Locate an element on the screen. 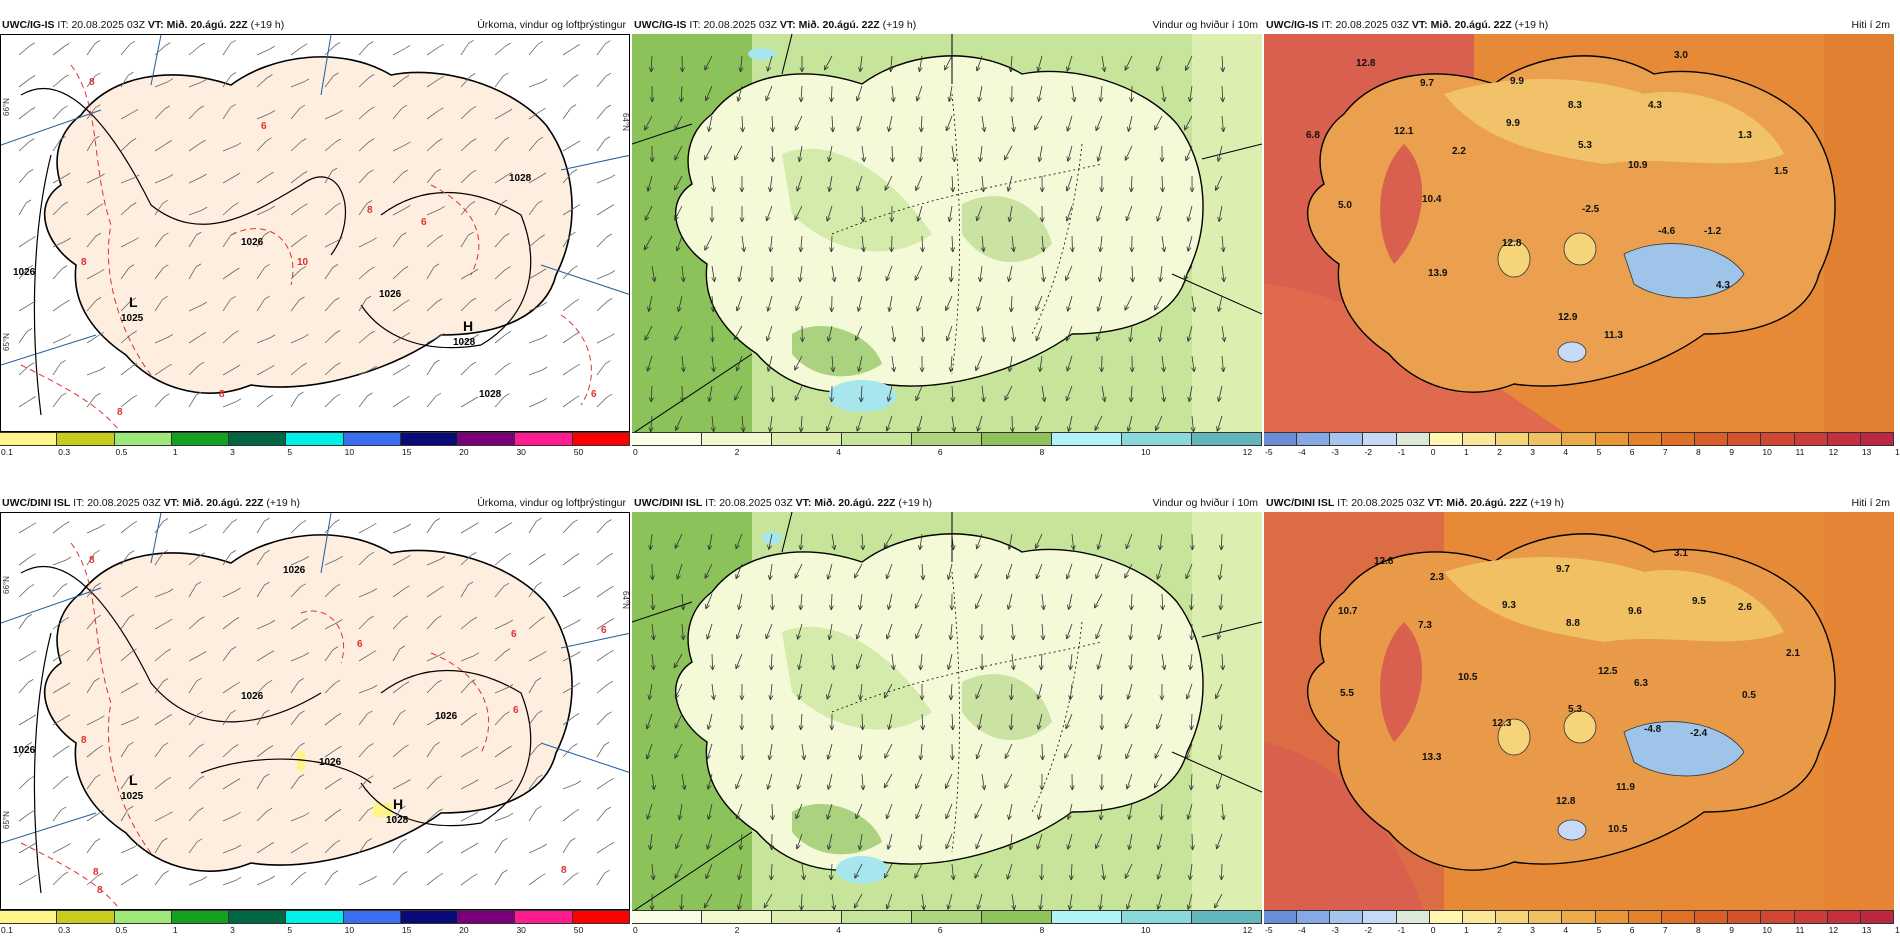 The image size is (1900, 950). temperature-value: -2.4 is located at coordinates (1699, 733).